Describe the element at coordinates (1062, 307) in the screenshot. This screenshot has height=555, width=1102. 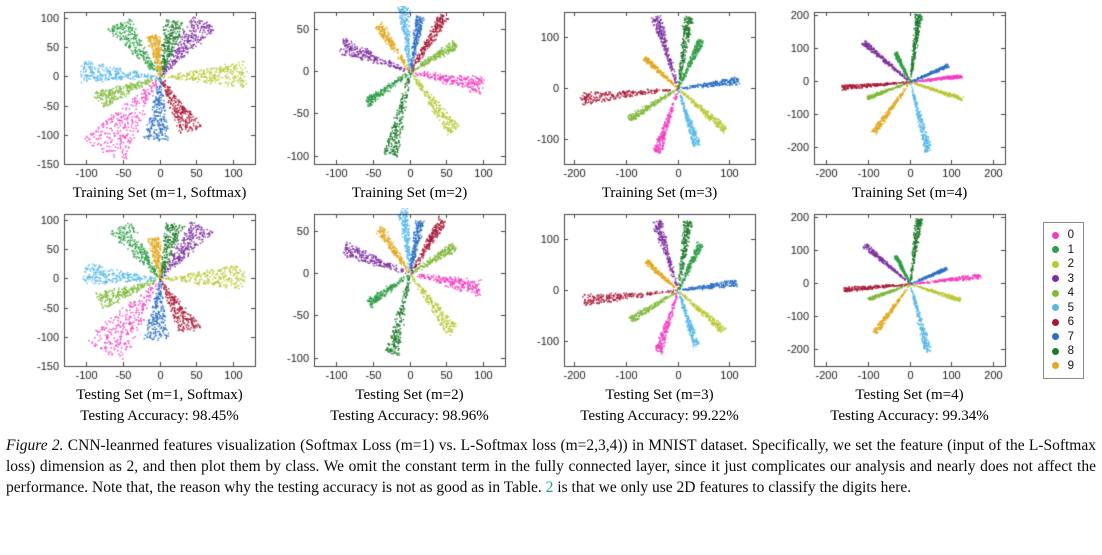
I see `legend-item: 5` at that location.